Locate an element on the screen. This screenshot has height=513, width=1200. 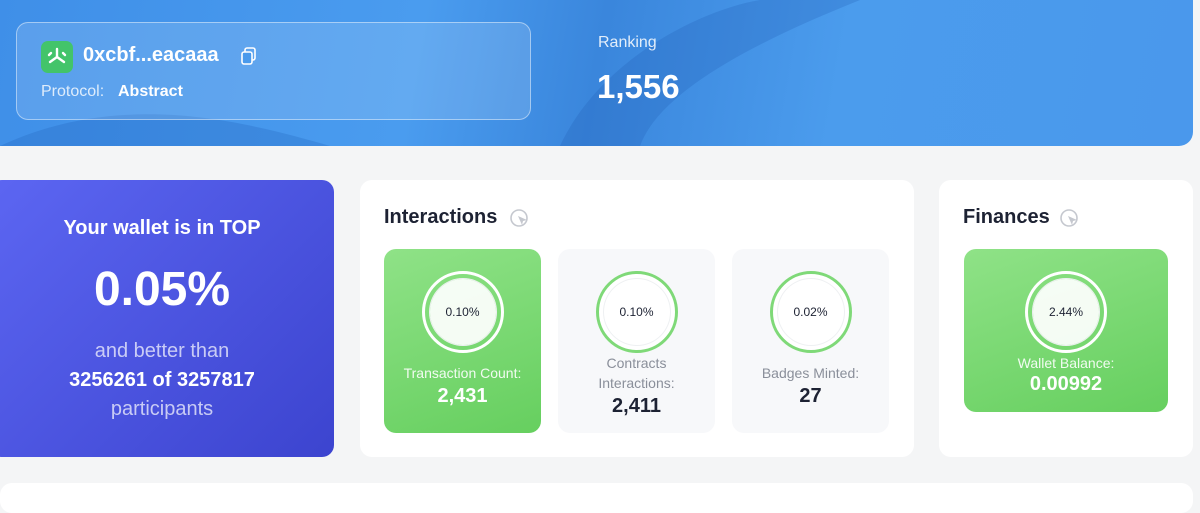
stat-value: 0.00992 is located at coordinates (1066, 384).